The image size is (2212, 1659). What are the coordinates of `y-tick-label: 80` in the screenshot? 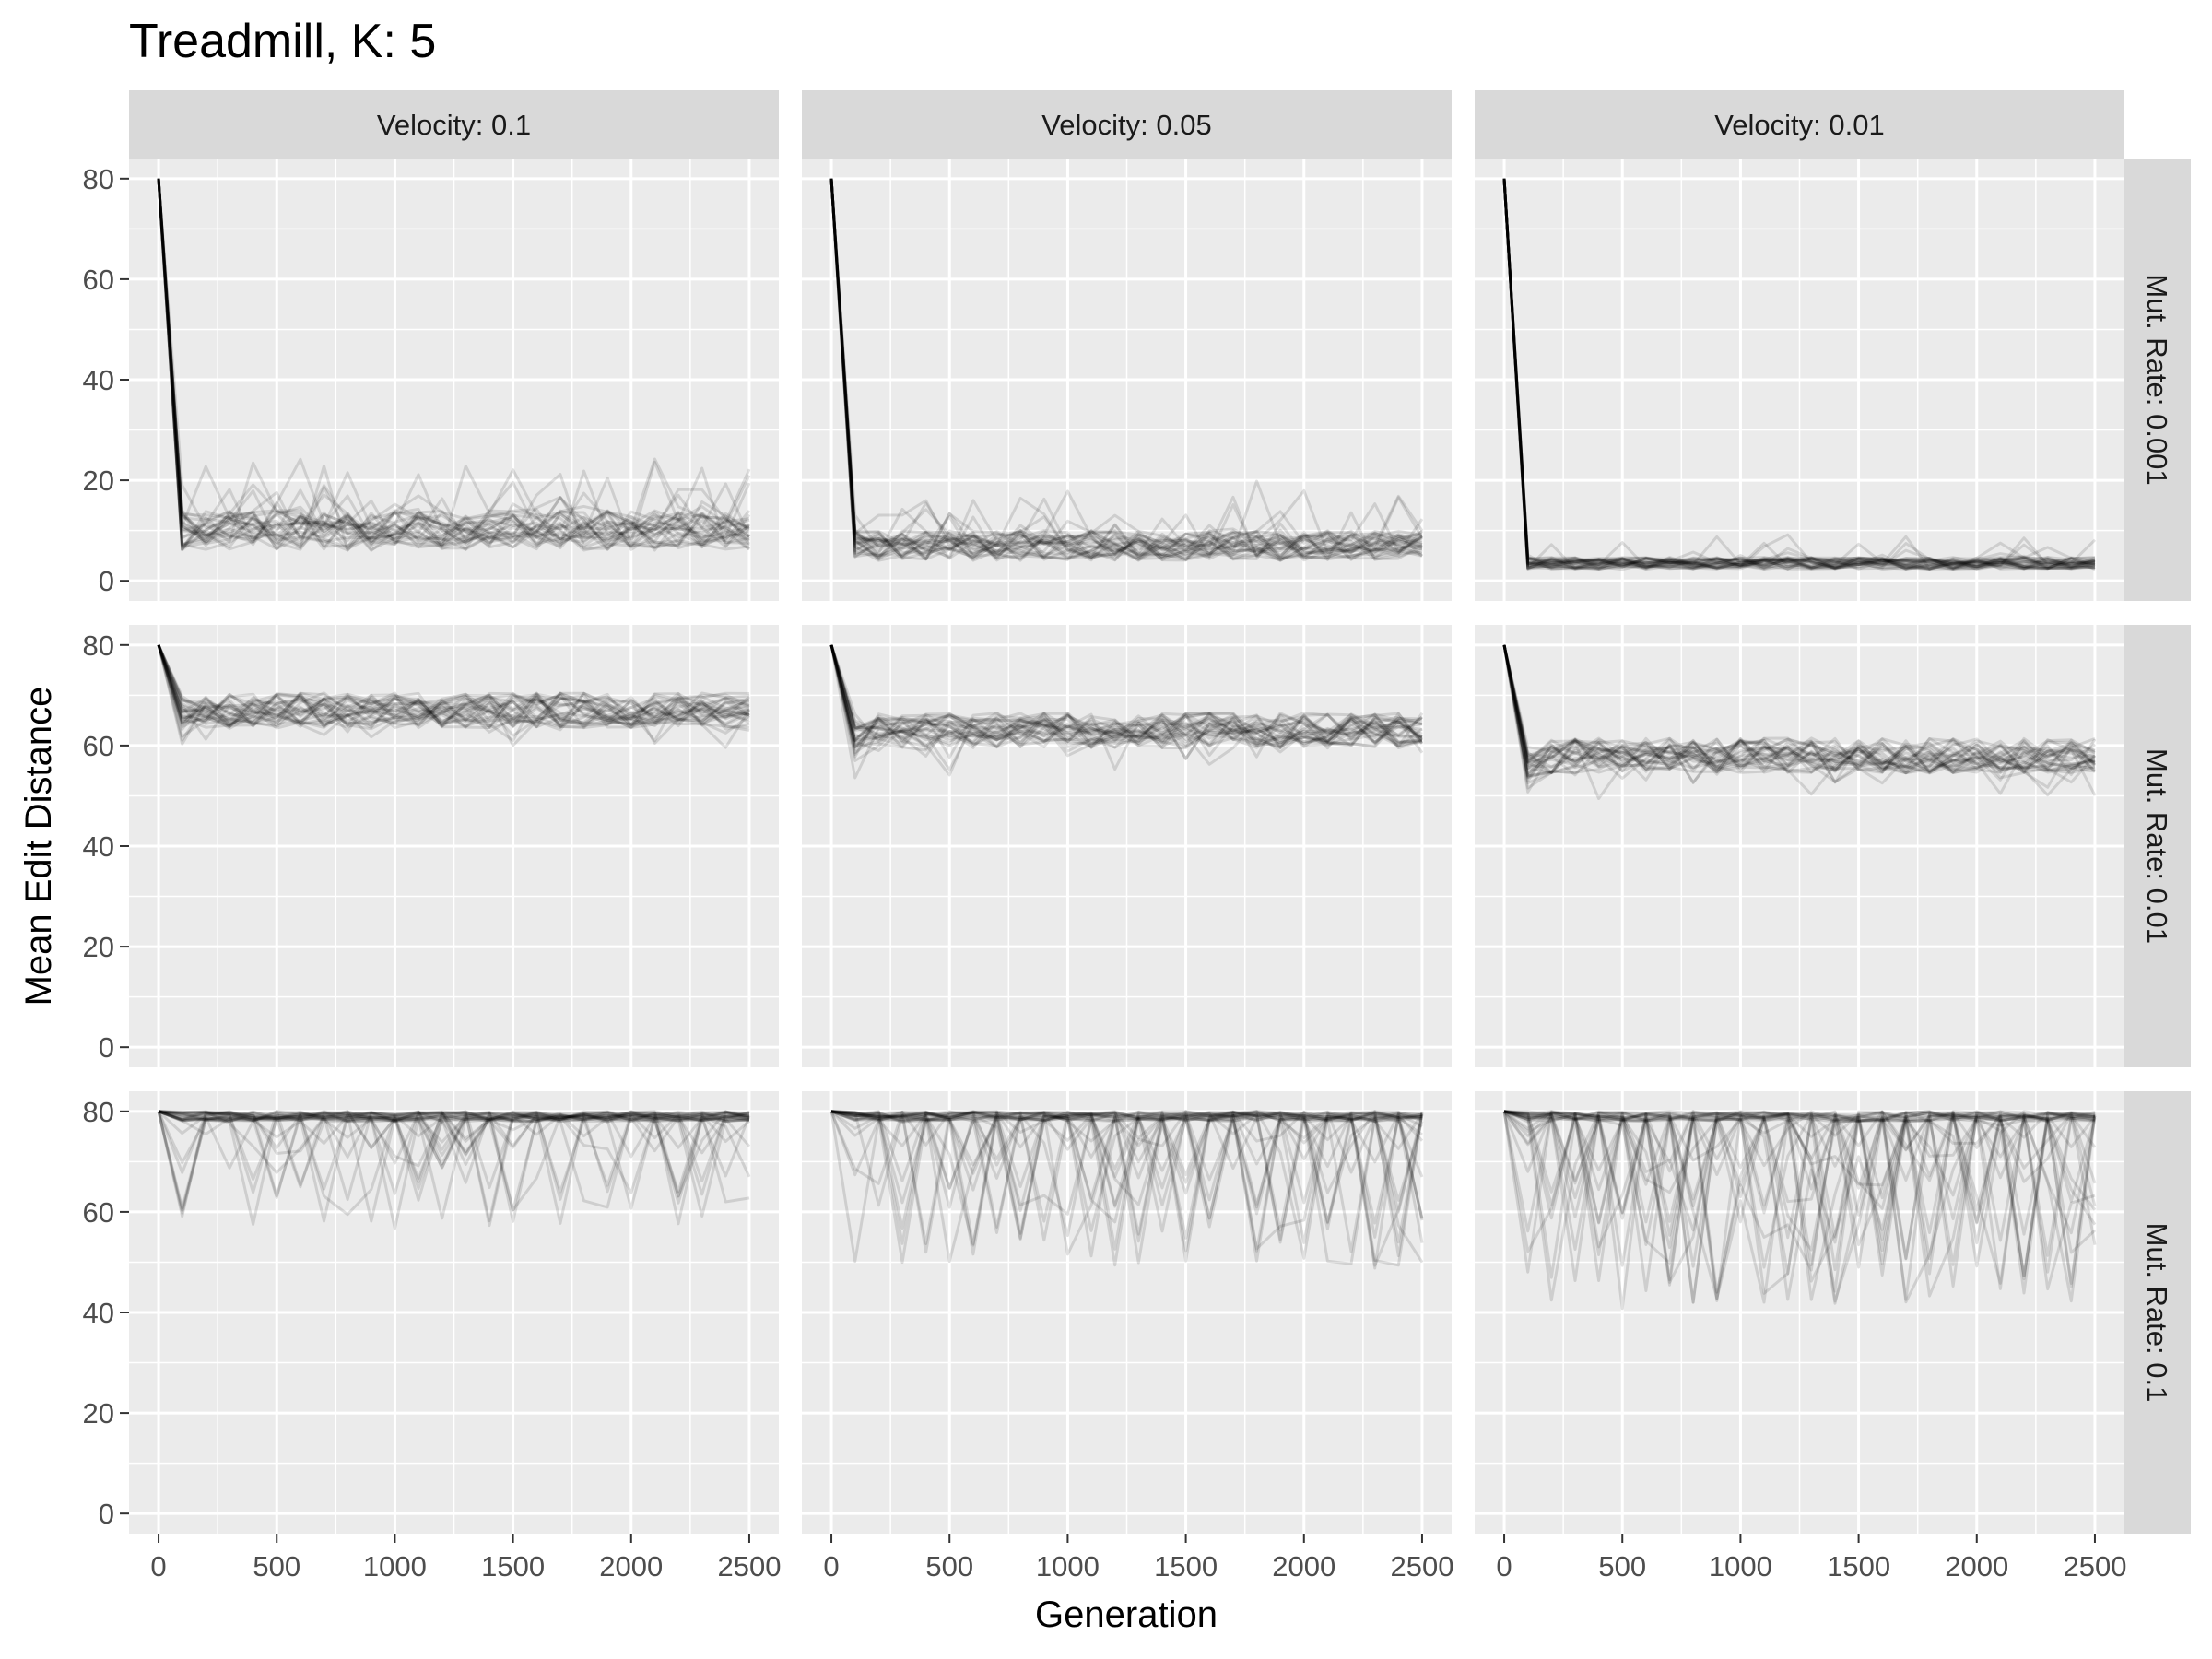 It's located at (98, 179).